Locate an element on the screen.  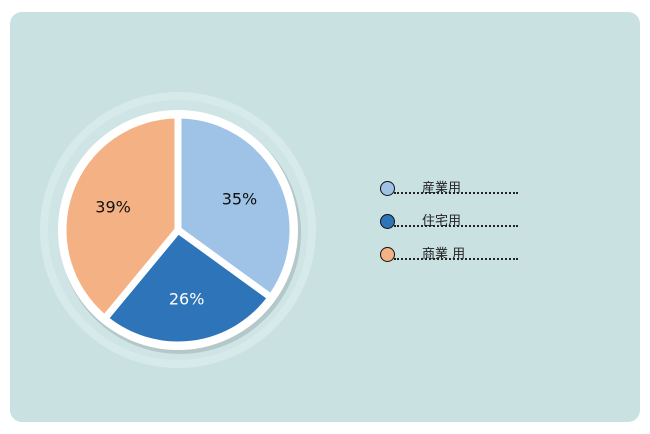
slice-label: 39% is located at coordinates (113, 207).